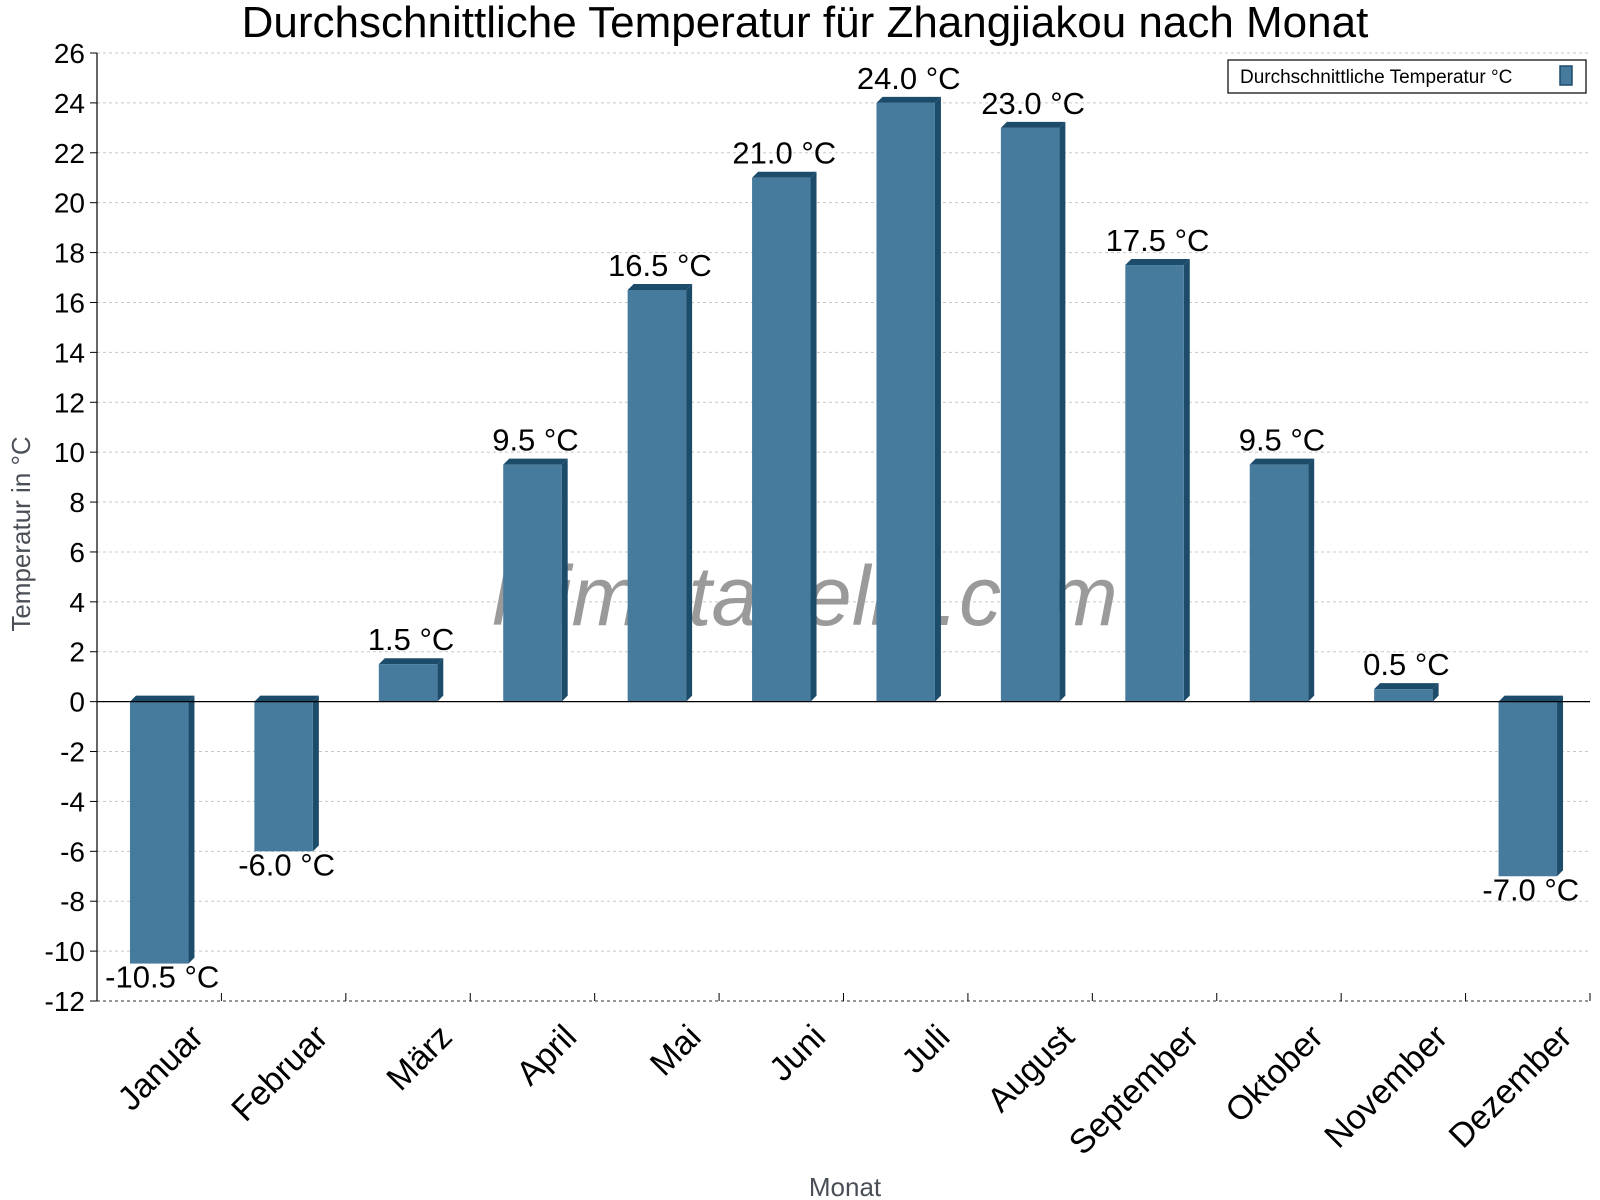 This screenshot has width=1600, height=1200. Describe the element at coordinates (72, 752) in the screenshot. I see `y-tick-label: -2` at that location.